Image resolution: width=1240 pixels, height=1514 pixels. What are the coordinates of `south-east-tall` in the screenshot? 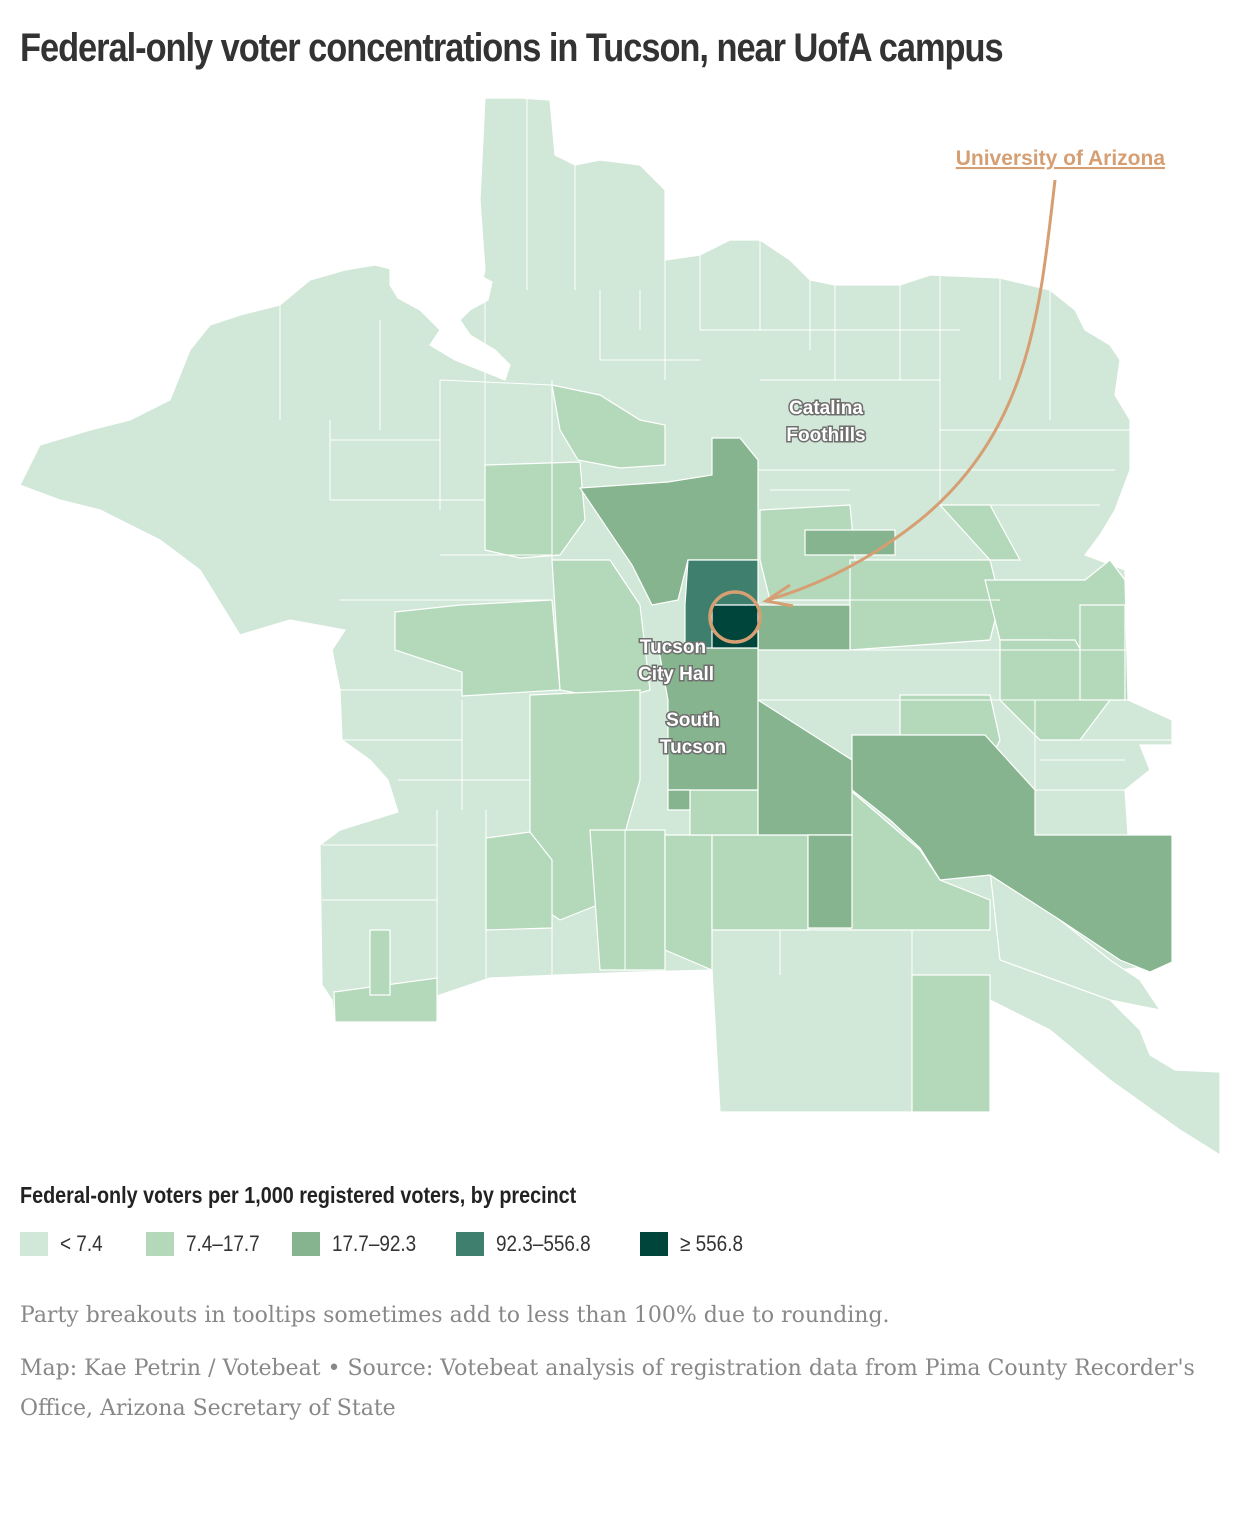 It's located at (951, 1043).